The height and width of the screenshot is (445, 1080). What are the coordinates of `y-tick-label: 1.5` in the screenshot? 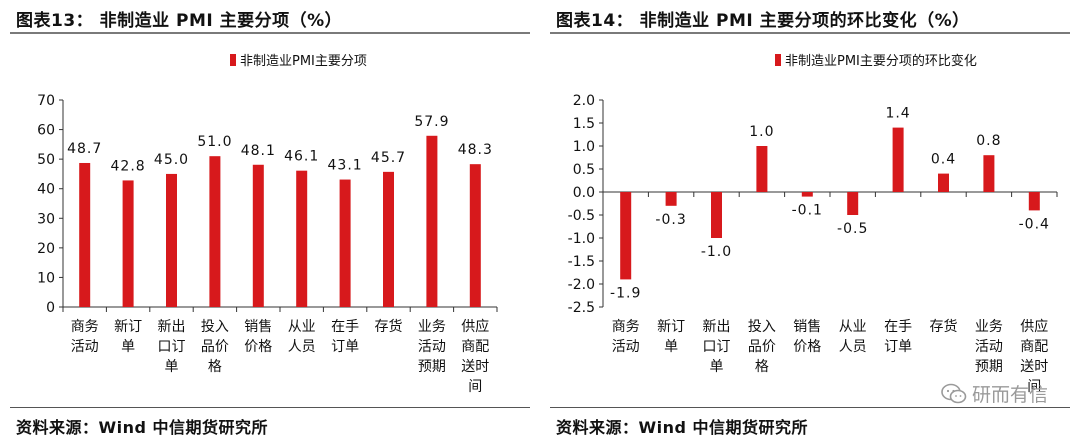 It's located at (584, 124).